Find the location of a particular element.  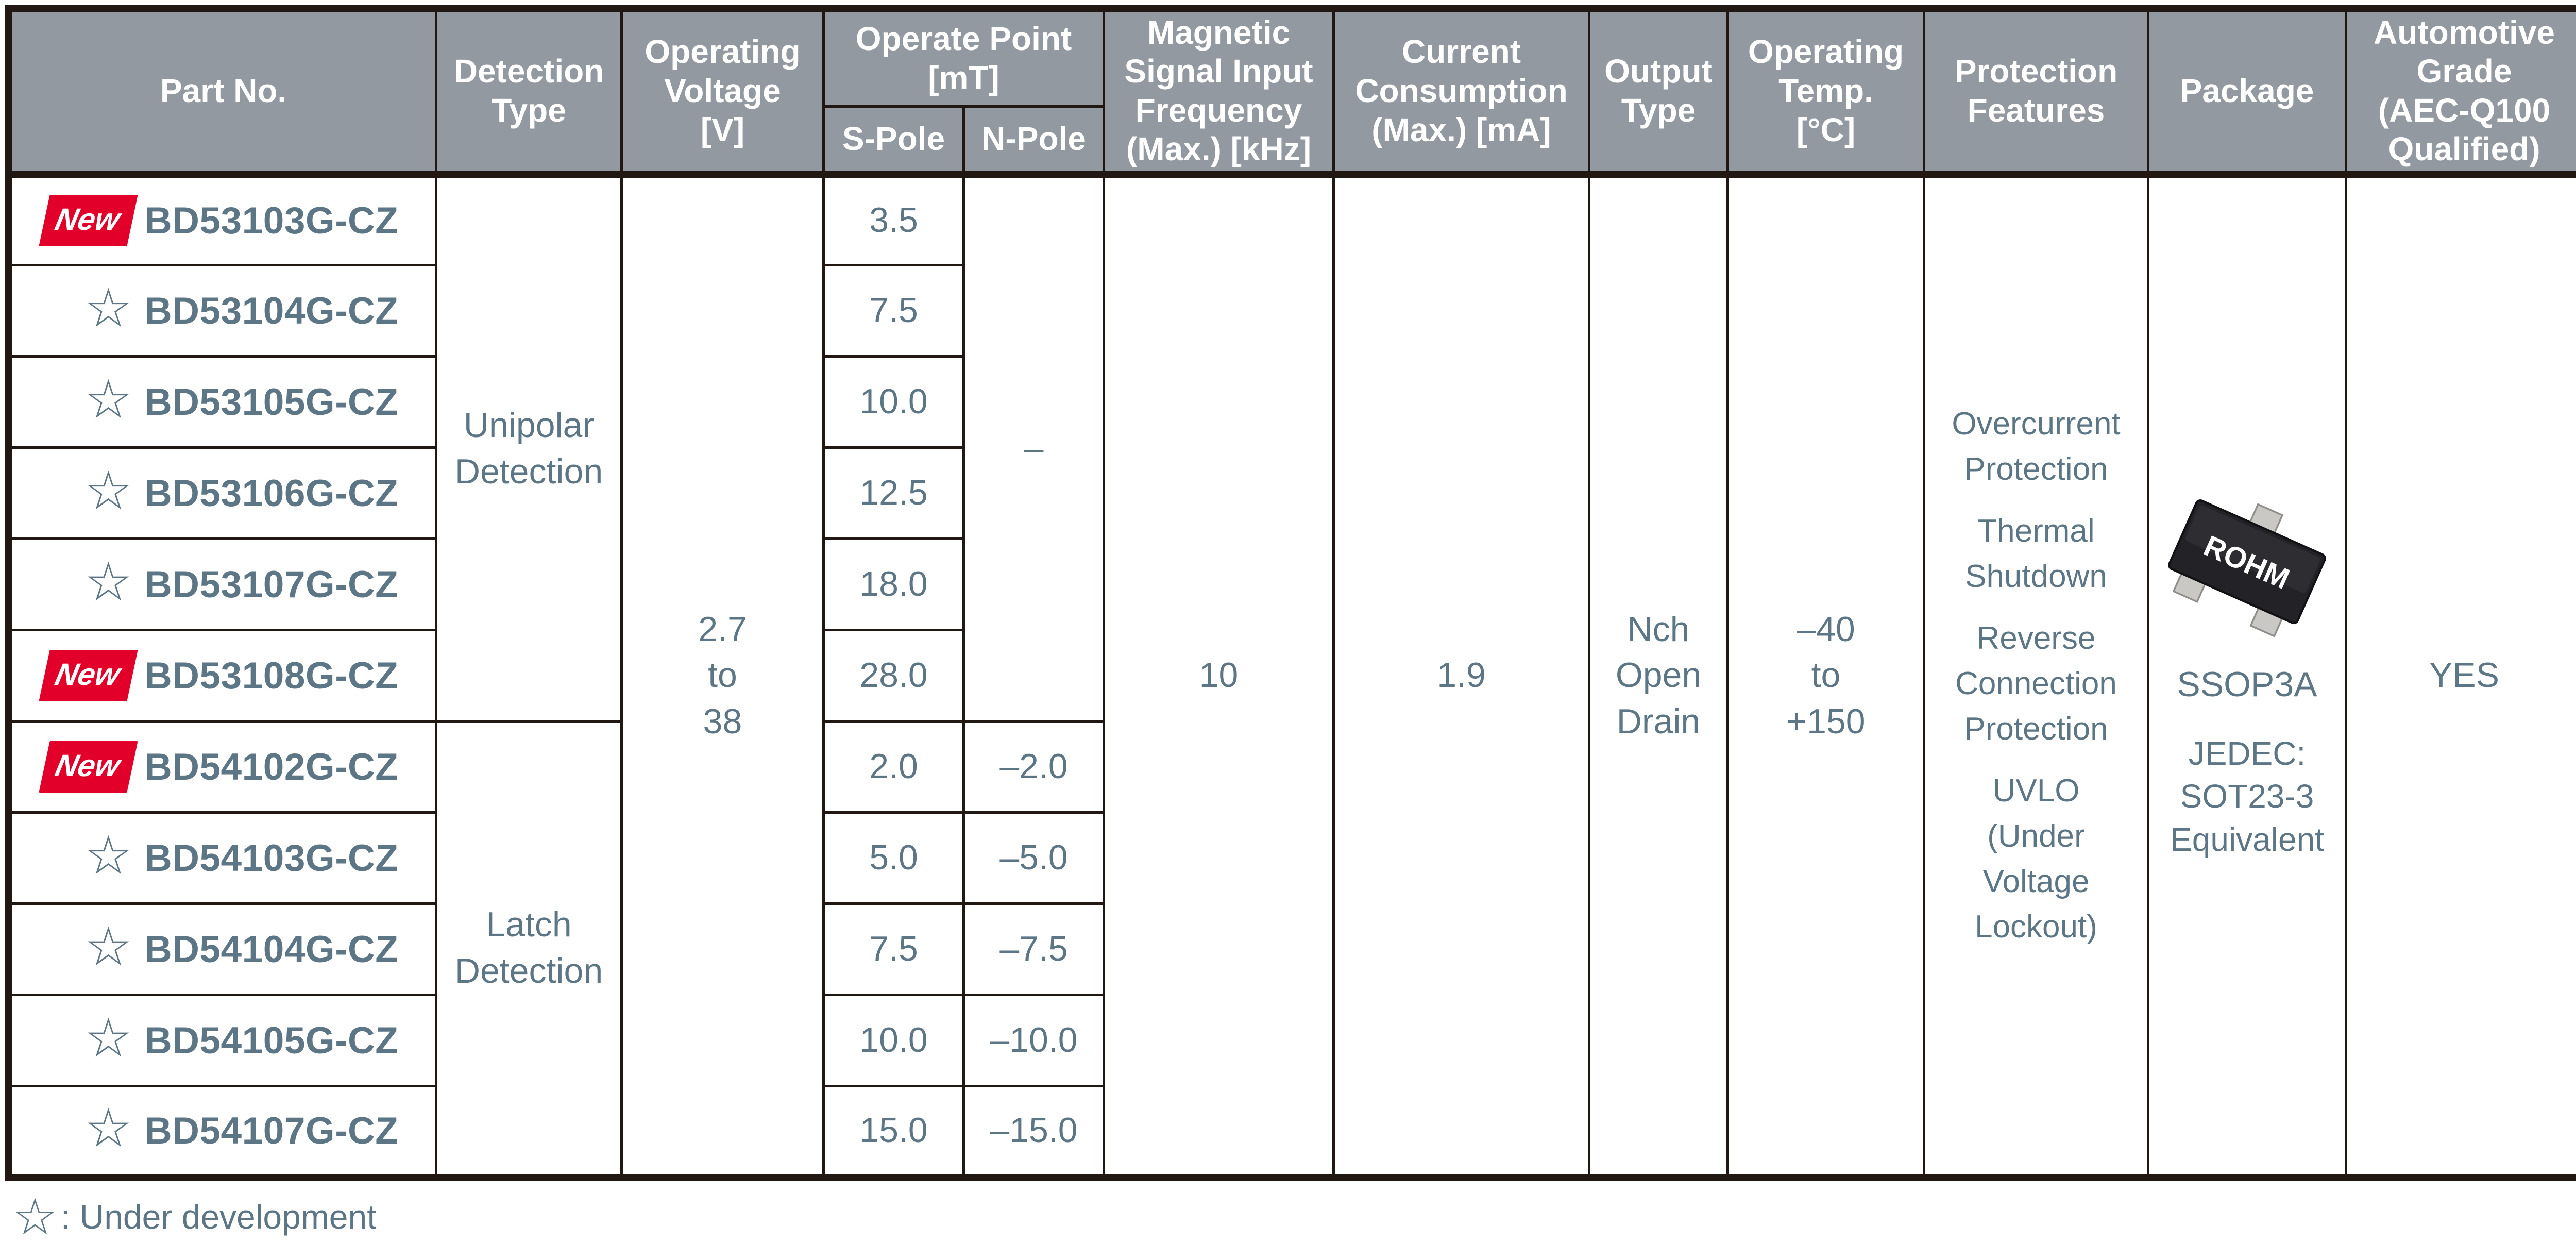

part-no: BD54105G-CZ is located at coordinates (272, 1040).